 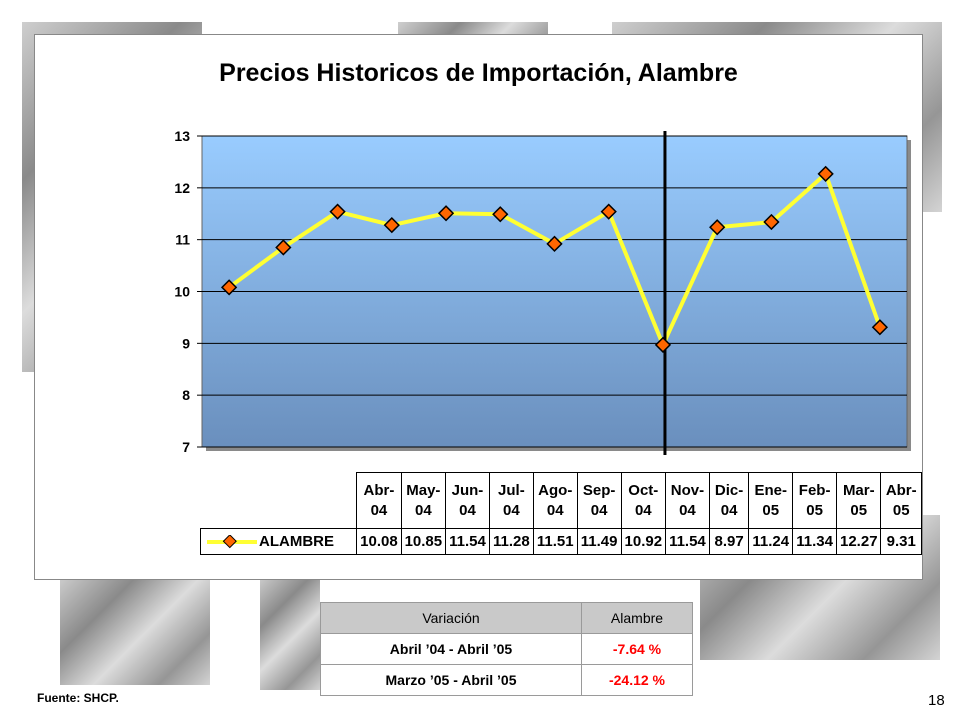 I want to click on data-value-label: 11.49, so click(x=599, y=541).